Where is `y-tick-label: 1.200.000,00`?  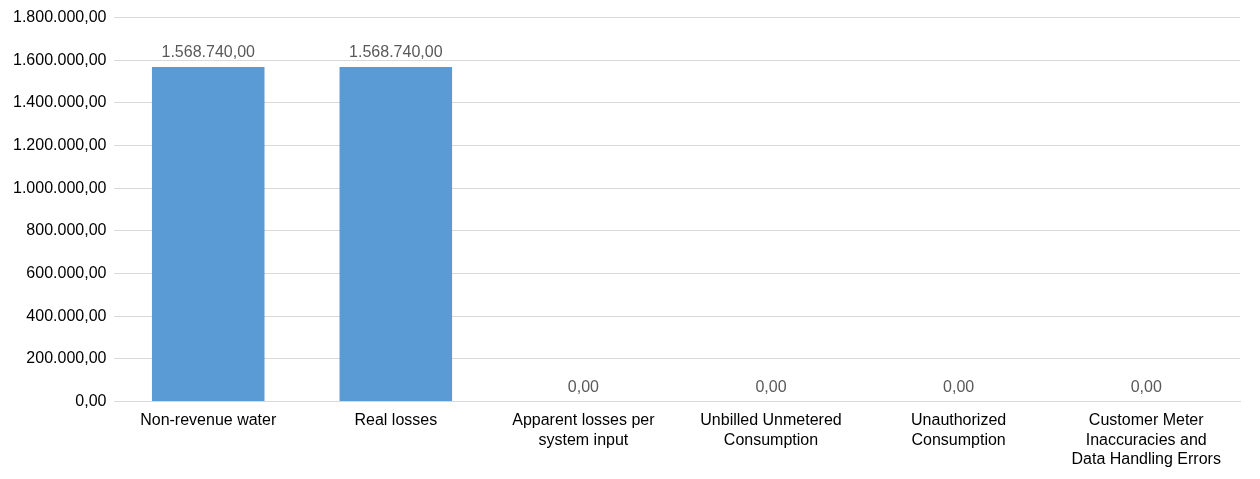
y-tick-label: 1.200.000,00 is located at coordinates (60, 144).